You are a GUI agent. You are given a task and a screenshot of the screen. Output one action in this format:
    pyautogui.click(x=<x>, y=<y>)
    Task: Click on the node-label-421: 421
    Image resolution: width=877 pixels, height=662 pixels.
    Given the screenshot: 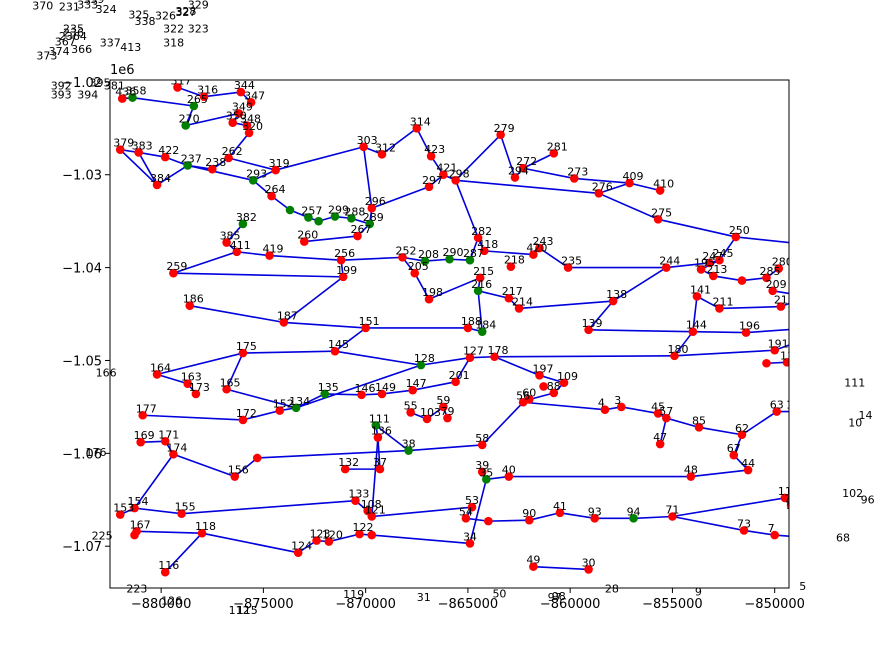 What is the action you would take?
    pyautogui.click(x=446, y=168)
    